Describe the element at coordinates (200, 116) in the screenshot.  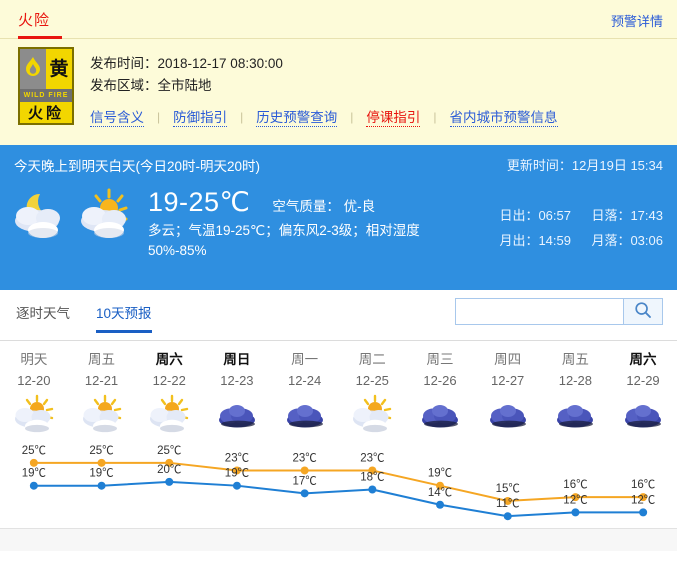
I see `link-defense-guide: 防御指引` at that location.